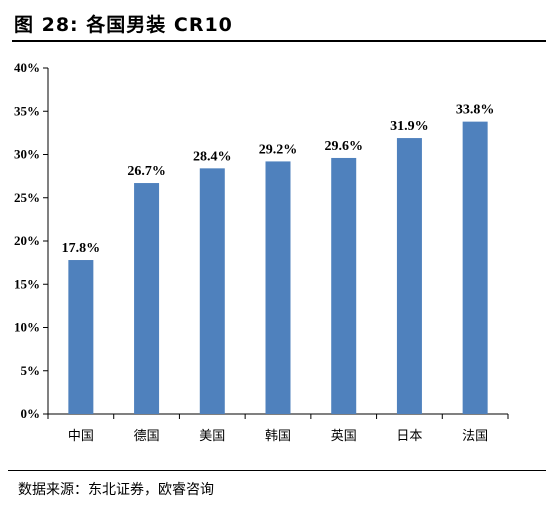  What do you see at coordinates (475, 110) in the screenshot?
I see `data-label: 33.8%` at bounding box center [475, 110].